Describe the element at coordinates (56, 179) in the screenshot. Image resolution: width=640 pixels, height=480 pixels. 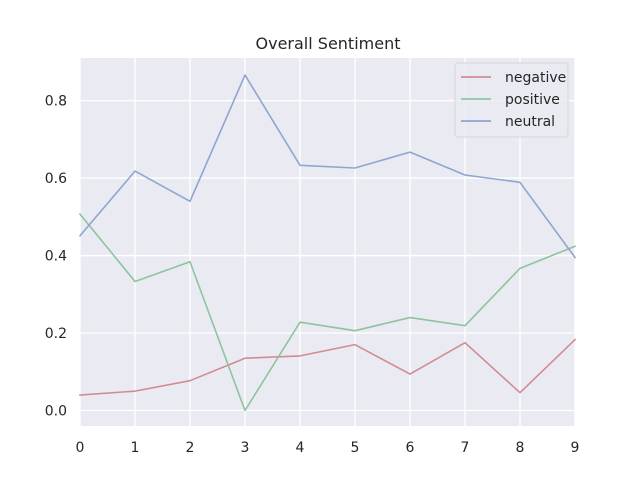
I see `y-tick-label: 0.6` at that location.